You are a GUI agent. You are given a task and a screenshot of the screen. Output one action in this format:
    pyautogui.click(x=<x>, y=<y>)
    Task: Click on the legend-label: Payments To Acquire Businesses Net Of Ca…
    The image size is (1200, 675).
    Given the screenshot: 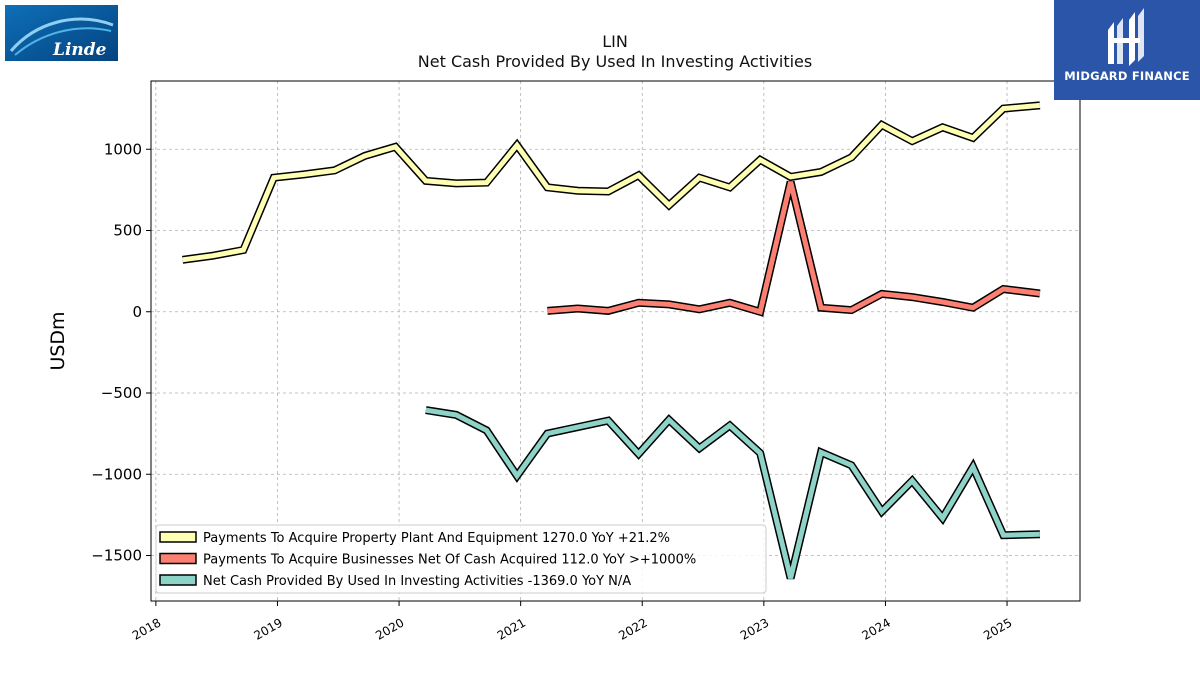 What is the action you would take?
    pyautogui.click(x=449, y=560)
    